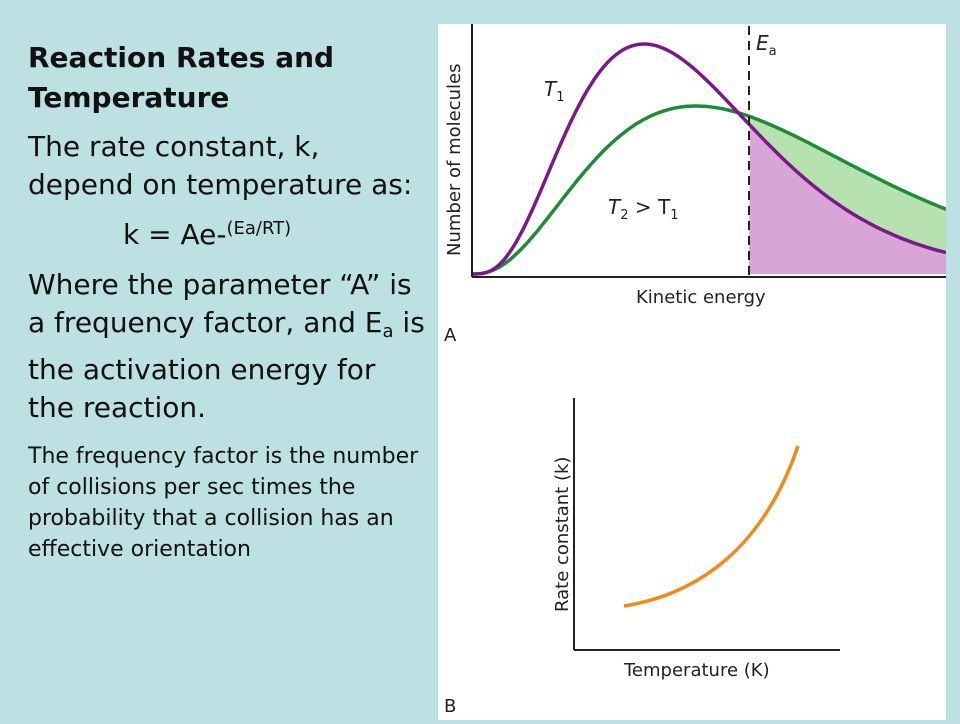 This screenshot has width=960, height=724. I want to click on slide-title: Reaction Rates and Temperature, so click(181, 77).